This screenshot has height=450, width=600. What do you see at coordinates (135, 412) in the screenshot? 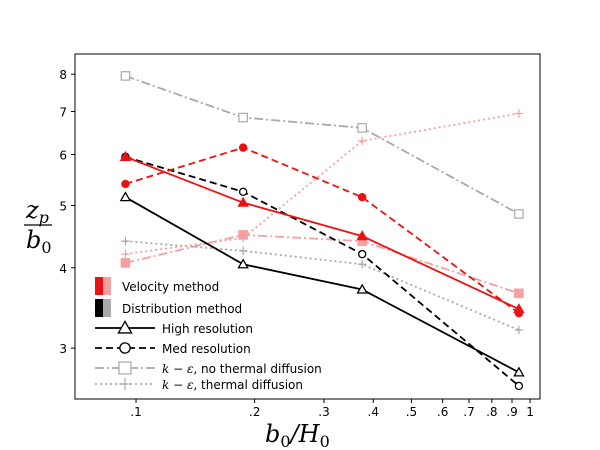
I see `x-tick-label: .1` at bounding box center [135, 412].